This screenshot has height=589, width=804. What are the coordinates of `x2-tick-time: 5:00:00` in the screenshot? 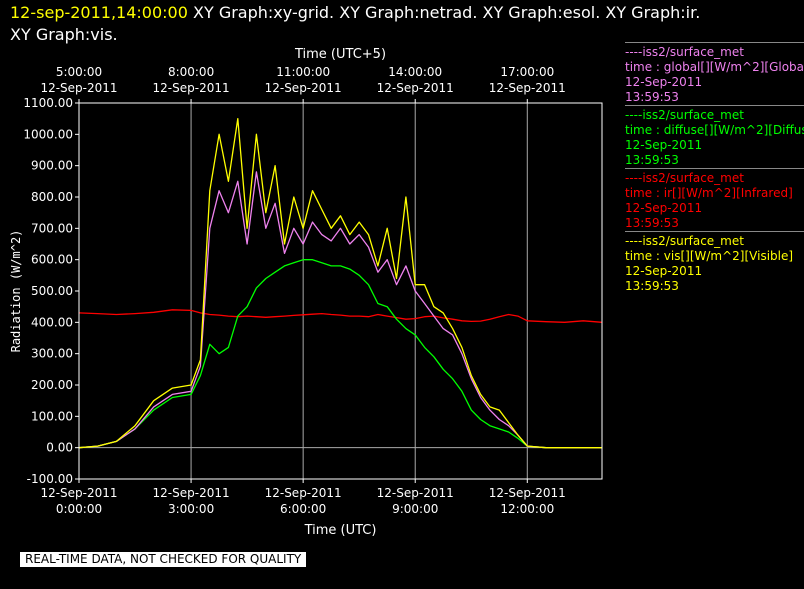 It's located at (79, 72).